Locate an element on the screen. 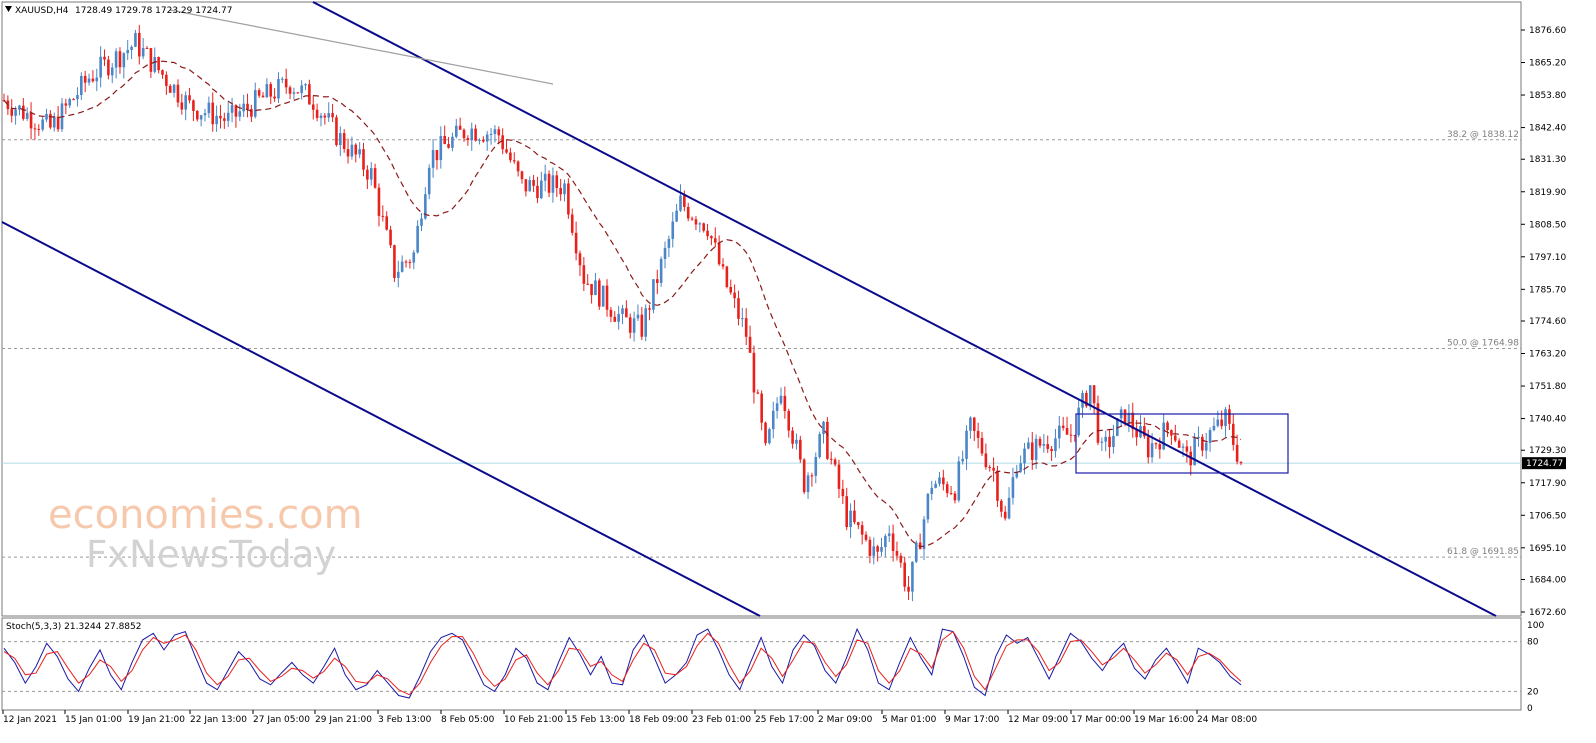  gray-trend-line is located at coordinates (361, 47).